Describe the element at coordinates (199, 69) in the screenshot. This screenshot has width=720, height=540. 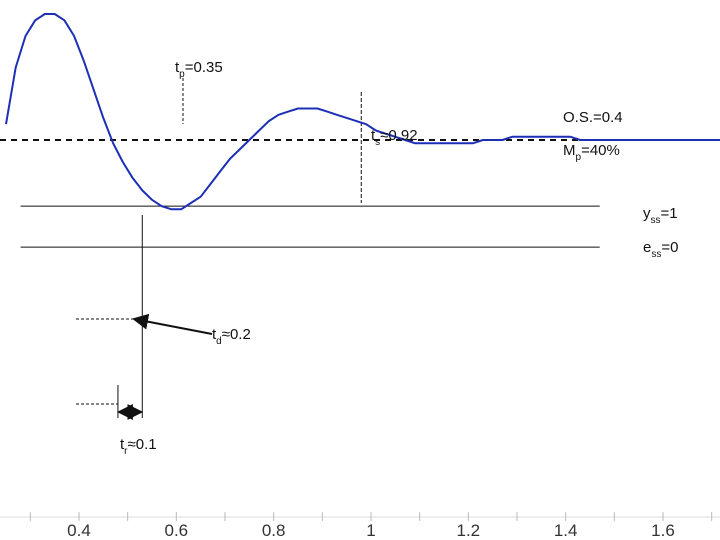
I see `tp-annotation: tp=0.35` at that location.